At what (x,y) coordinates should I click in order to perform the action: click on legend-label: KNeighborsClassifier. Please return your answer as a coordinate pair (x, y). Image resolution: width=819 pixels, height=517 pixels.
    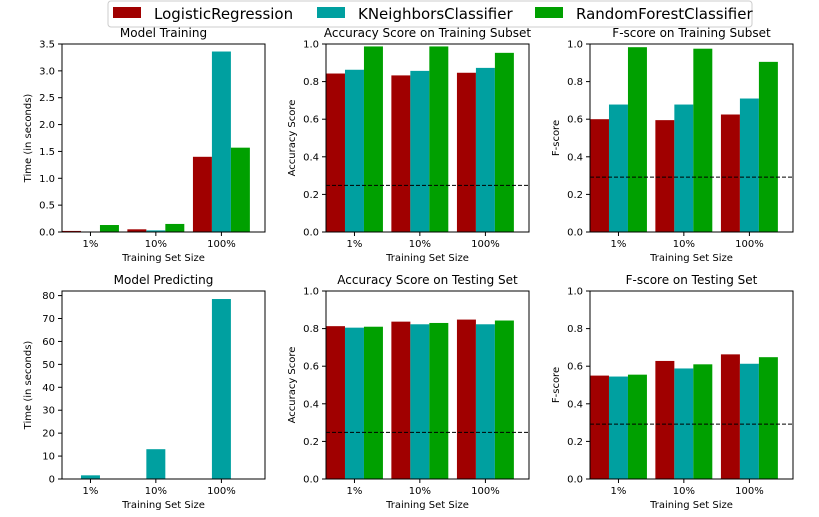
    Looking at the image, I should click on (435, 14).